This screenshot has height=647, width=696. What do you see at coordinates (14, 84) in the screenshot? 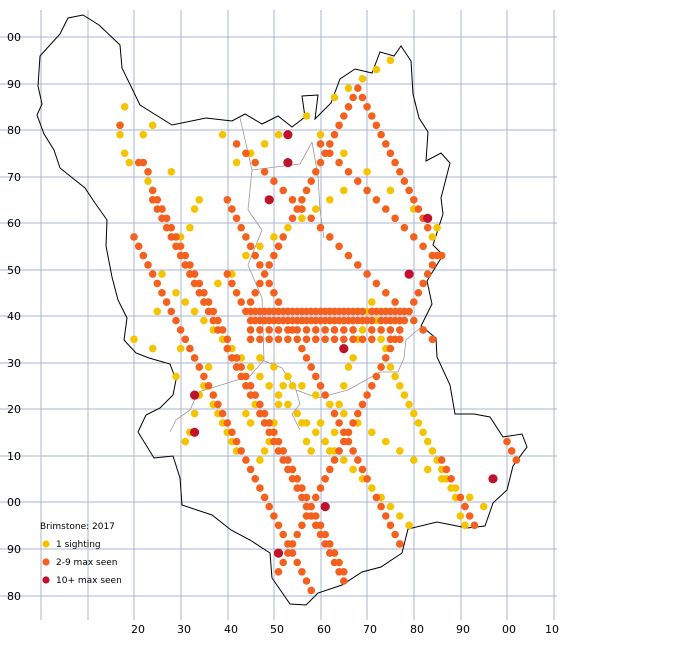
I see `y-tick-label: 90` at bounding box center [14, 84].